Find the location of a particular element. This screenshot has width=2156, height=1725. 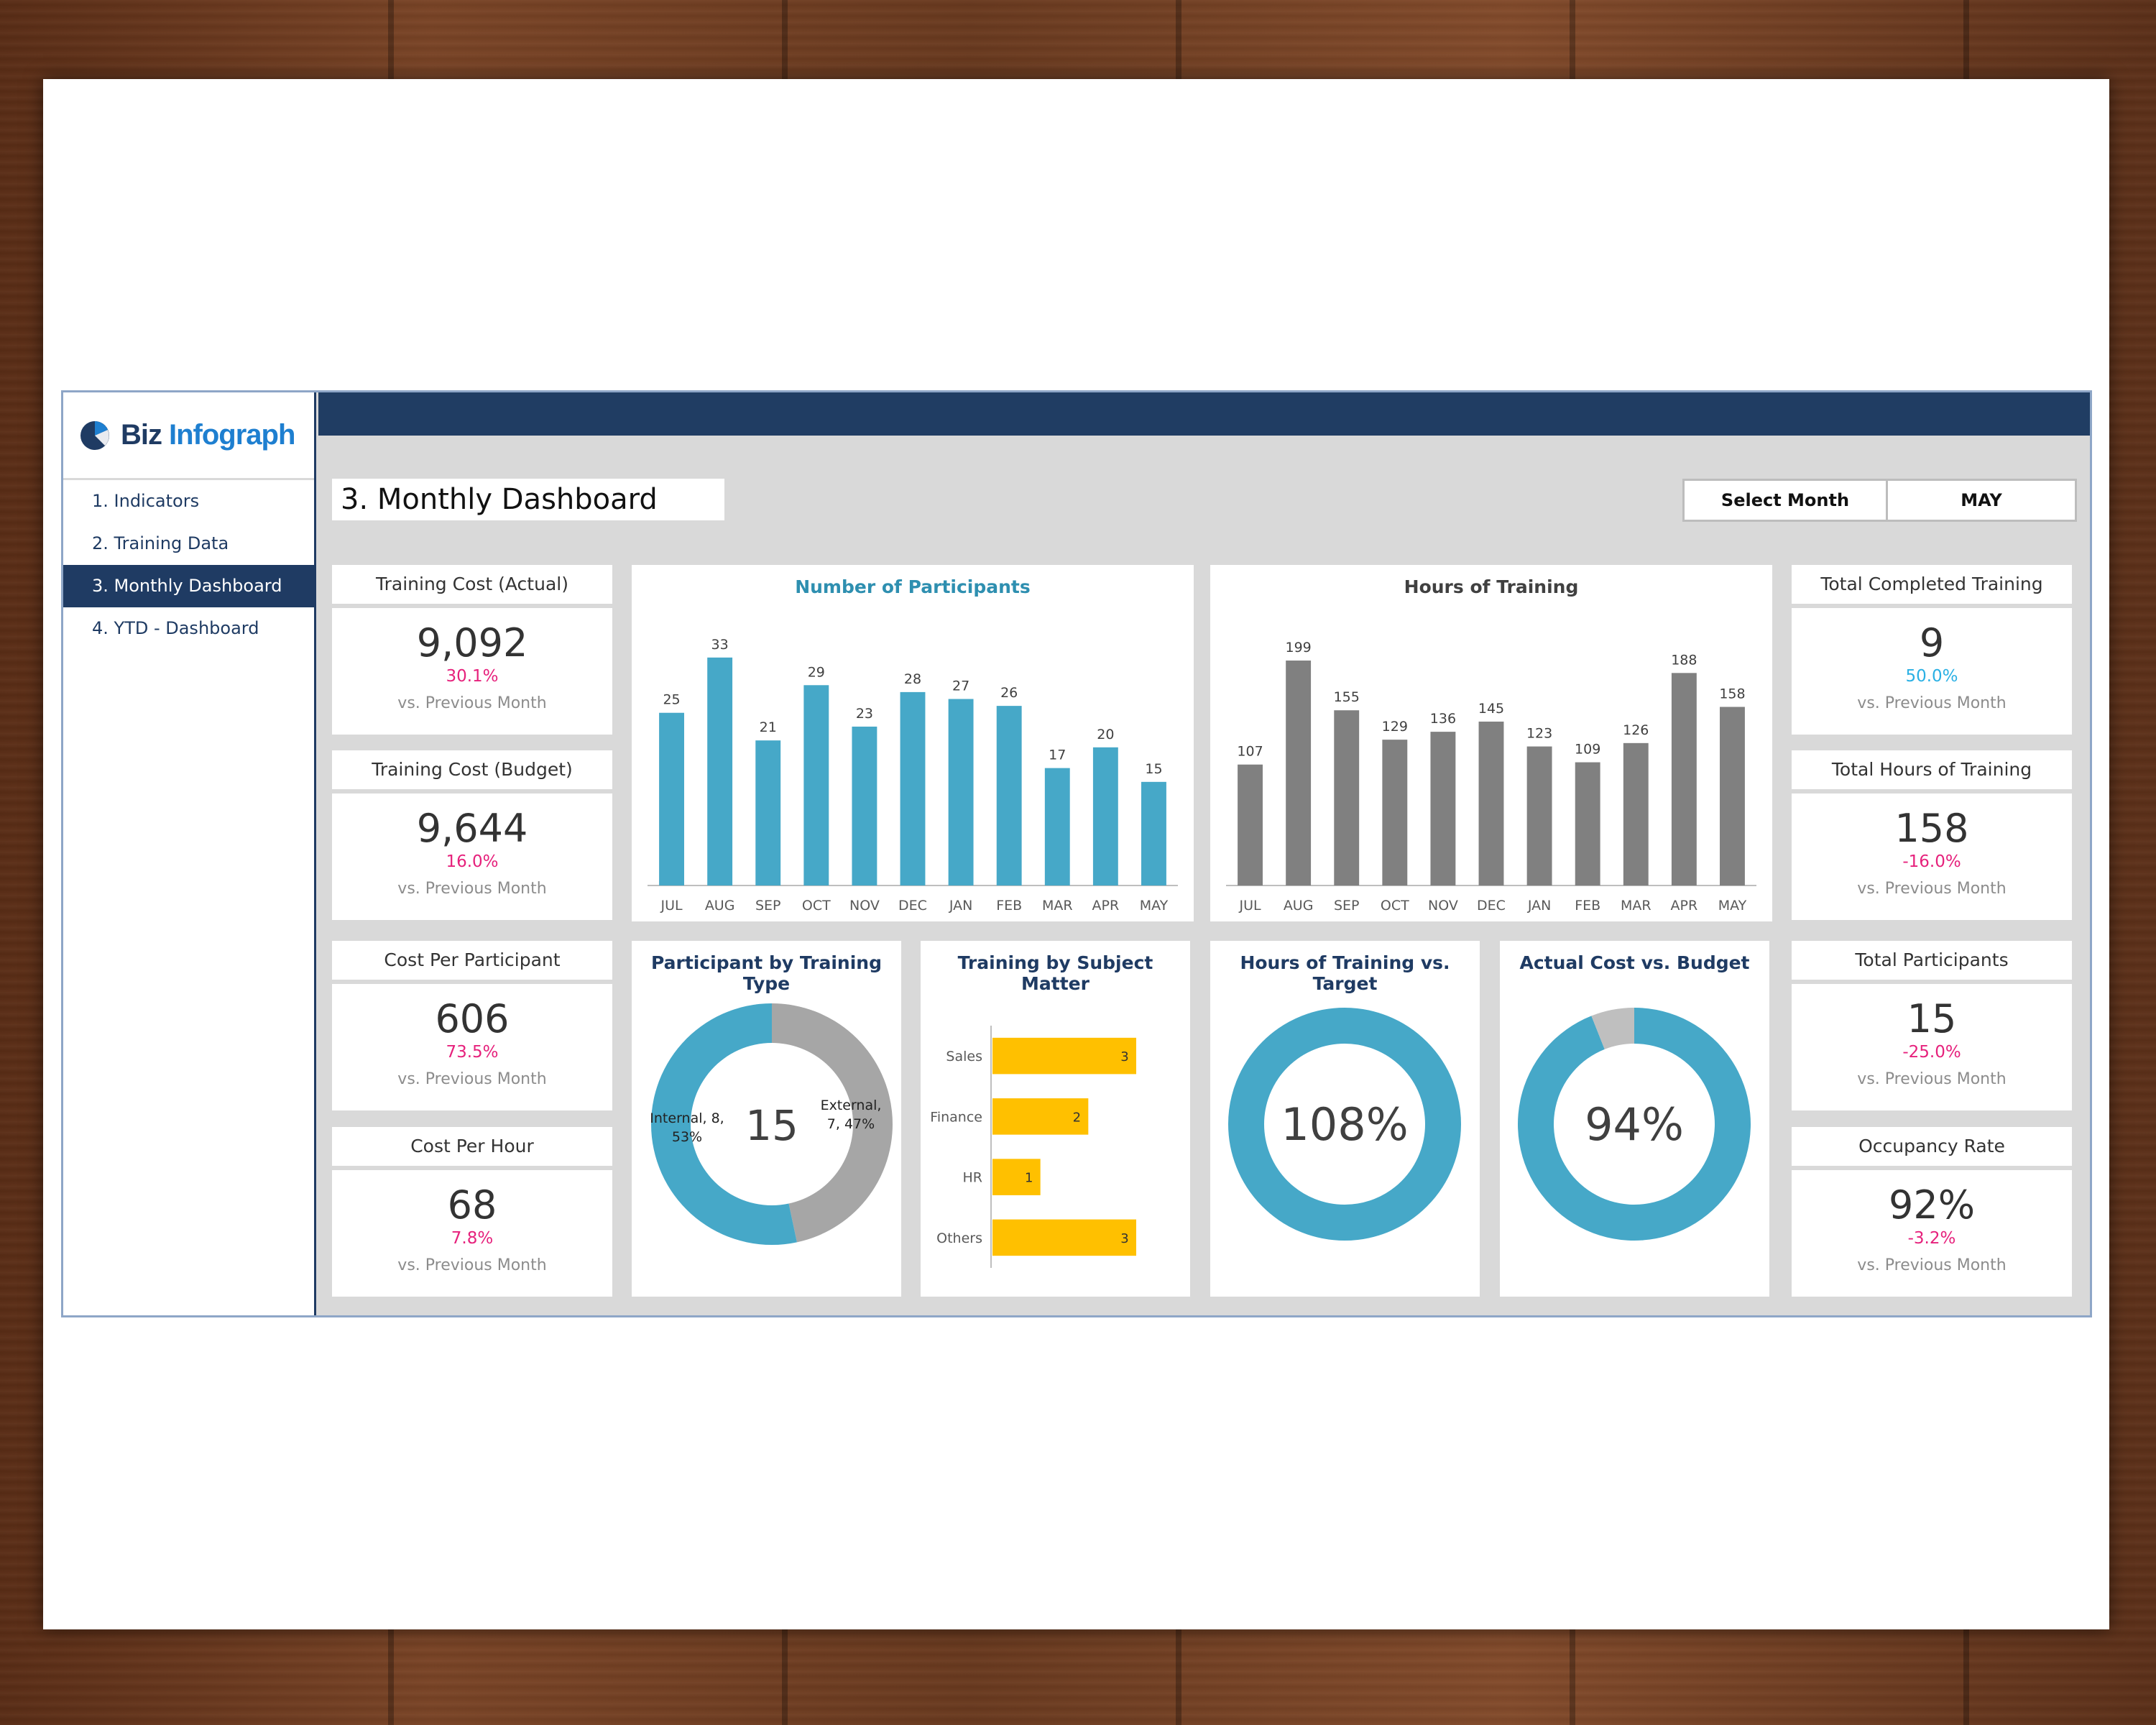

kpi-change: -25.0% is located at coordinates (1931, 1052).